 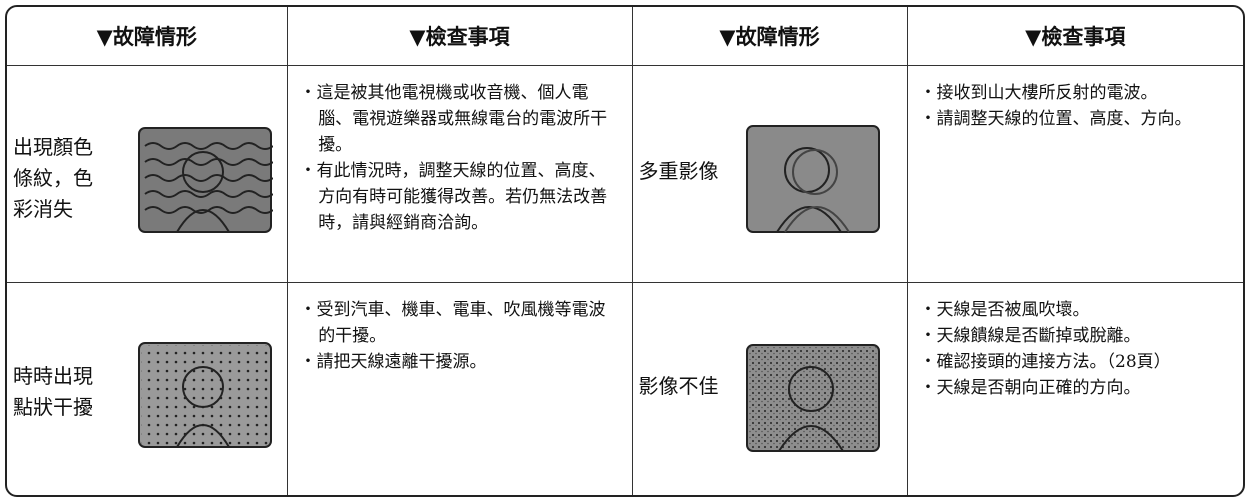 I want to click on problem-line: 點狀干擾, so click(x=53, y=407).